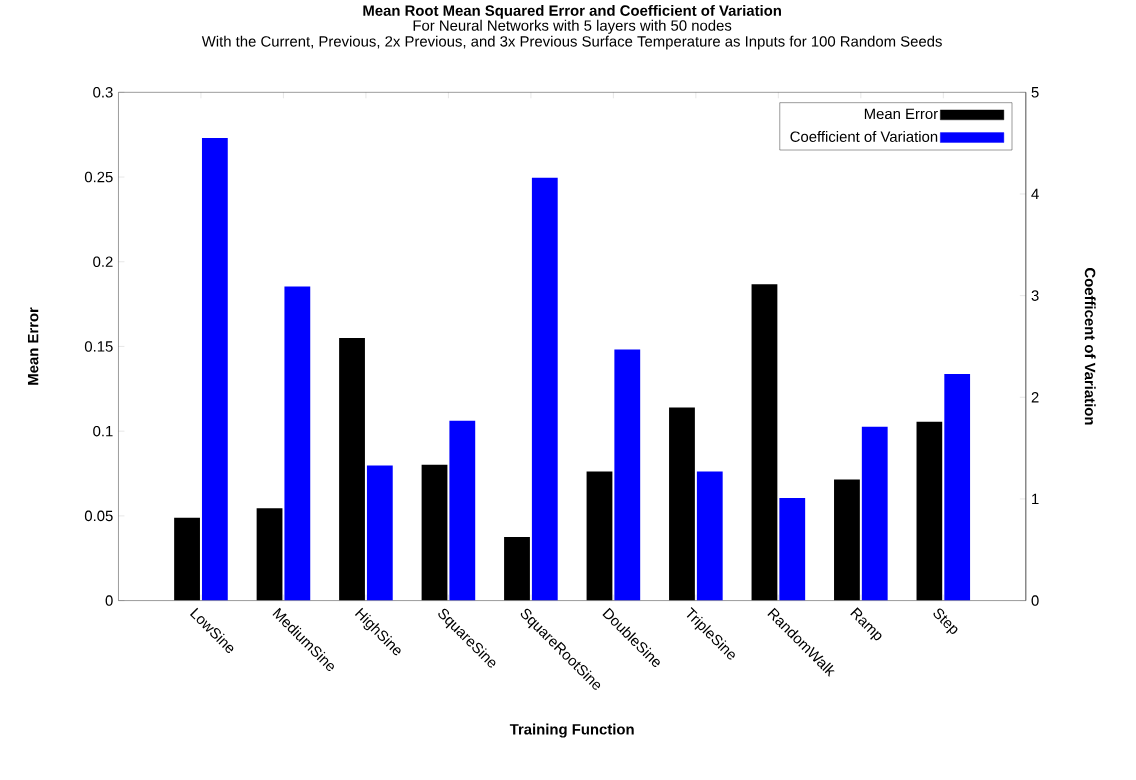 The height and width of the screenshot is (780, 1136). What do you see at coordinates (1035, 295) in the screenshot?
I see `y2-tick-label: 3` at bounding box center [1035, 295].